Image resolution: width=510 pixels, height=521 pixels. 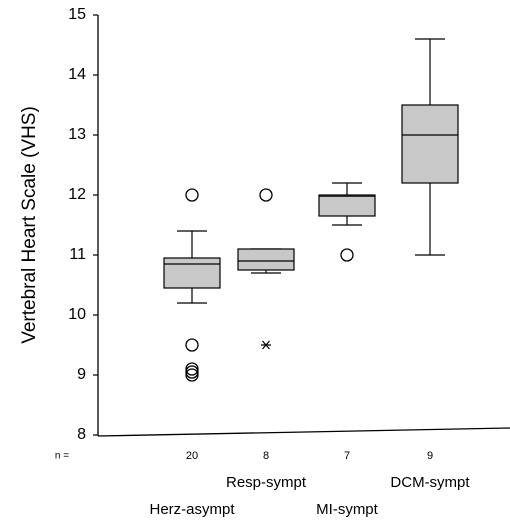 I want to click on y-tick-label: 12, so click(x=77, y=194).